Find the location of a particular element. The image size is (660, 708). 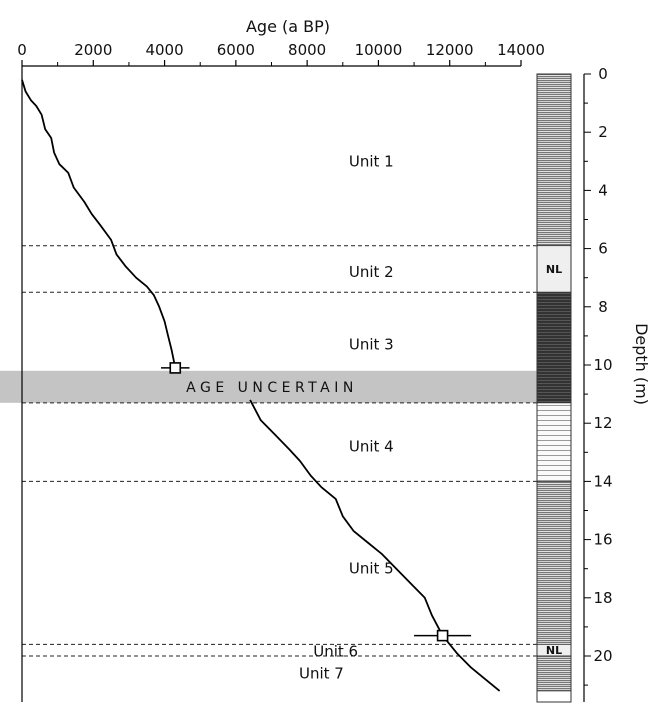

y-tick-label: 10 is located at coordinates (602, 365).